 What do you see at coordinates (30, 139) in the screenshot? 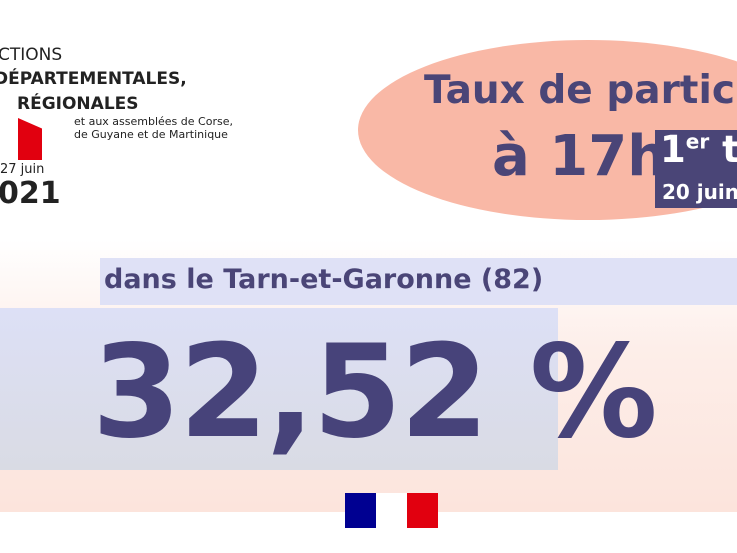
I see `red-shape` at bounding box center [30, 139].